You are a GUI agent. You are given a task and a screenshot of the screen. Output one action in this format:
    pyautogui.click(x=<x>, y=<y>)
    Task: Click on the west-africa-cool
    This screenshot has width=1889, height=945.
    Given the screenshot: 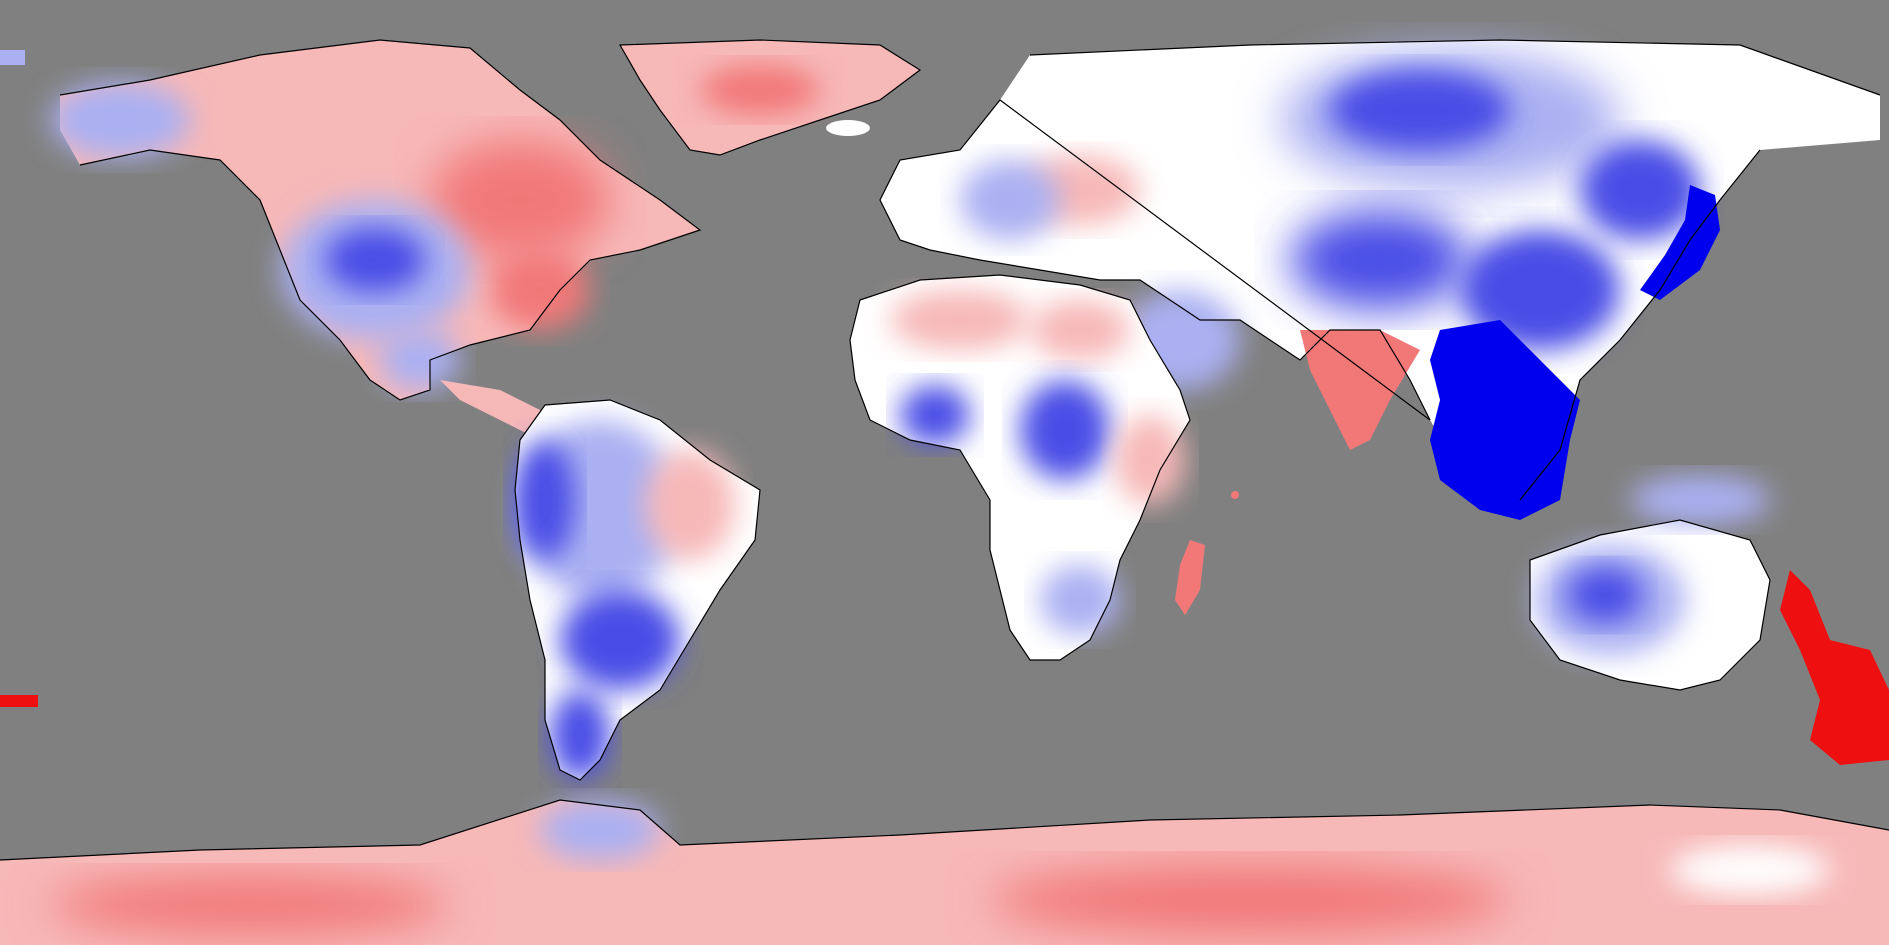 What is the action you would take?
    pyautogui.click(x=935, y=415)
    